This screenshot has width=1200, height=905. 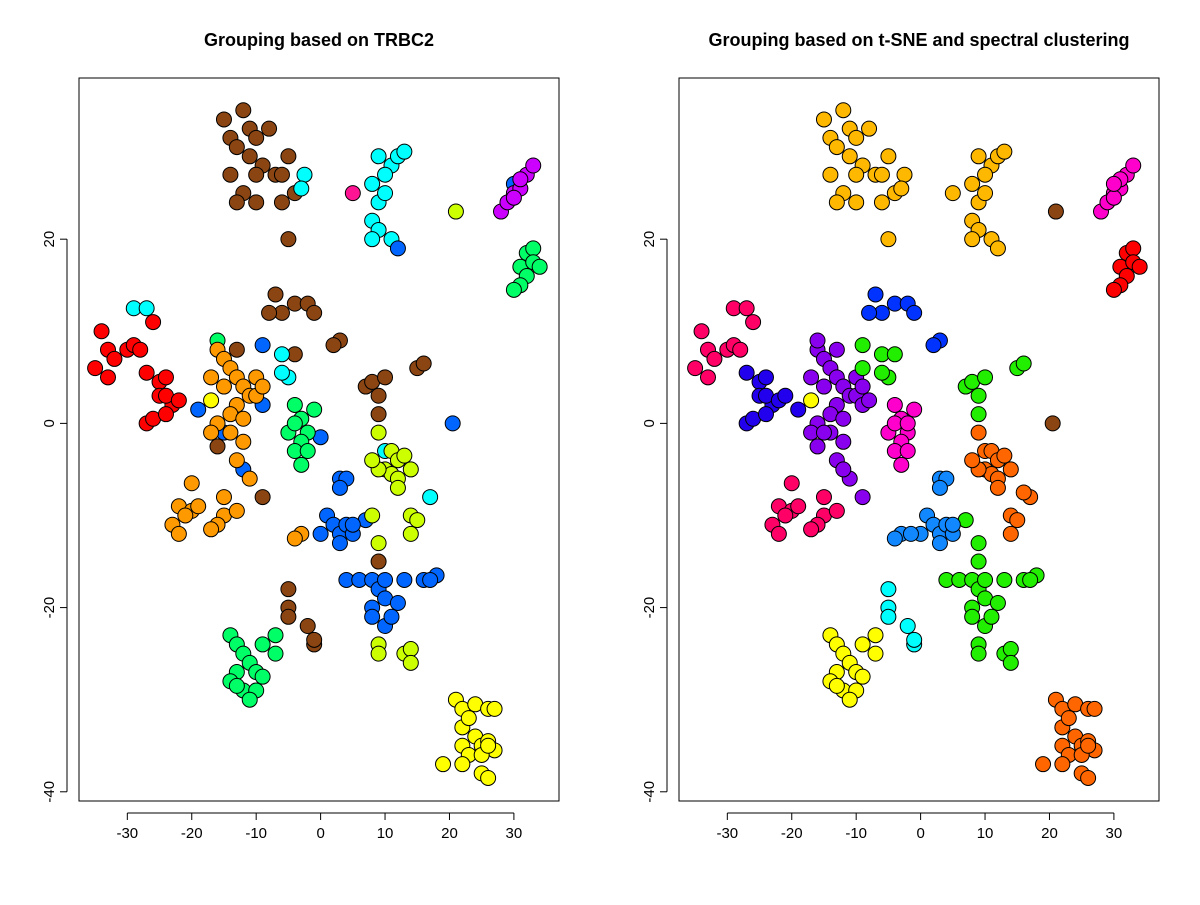 What do you see at coordinates (49, 792) in the screenshot?
I see `y-tick-label: -40` at bounding box center [49, 792].